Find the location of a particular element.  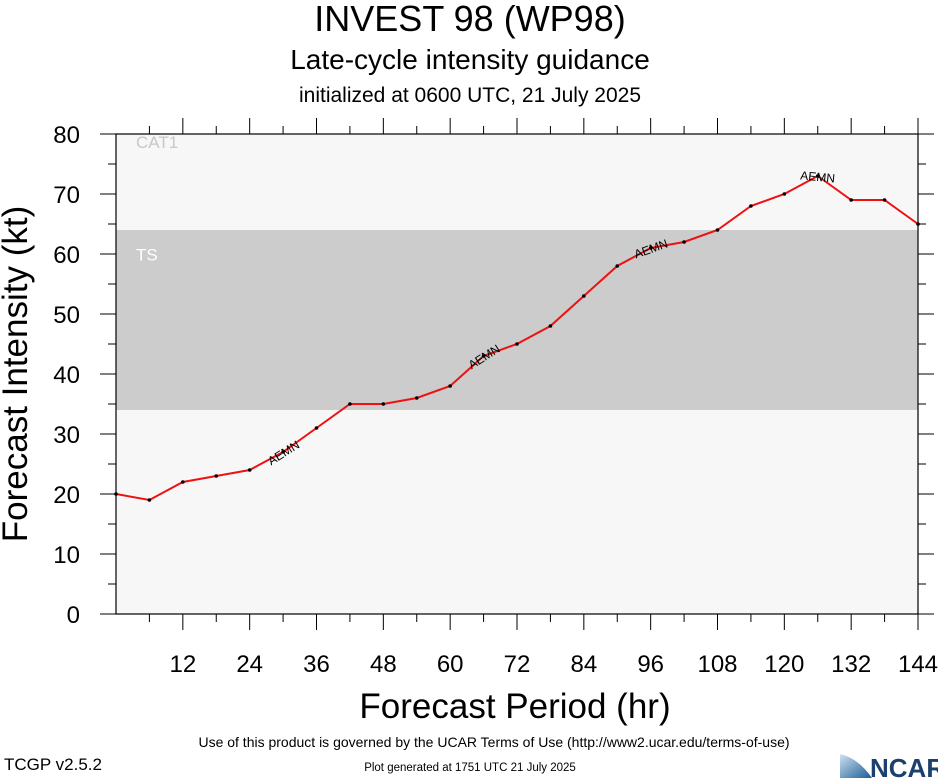

series-inline-label: AEMN is located at coordinates (818, 176).